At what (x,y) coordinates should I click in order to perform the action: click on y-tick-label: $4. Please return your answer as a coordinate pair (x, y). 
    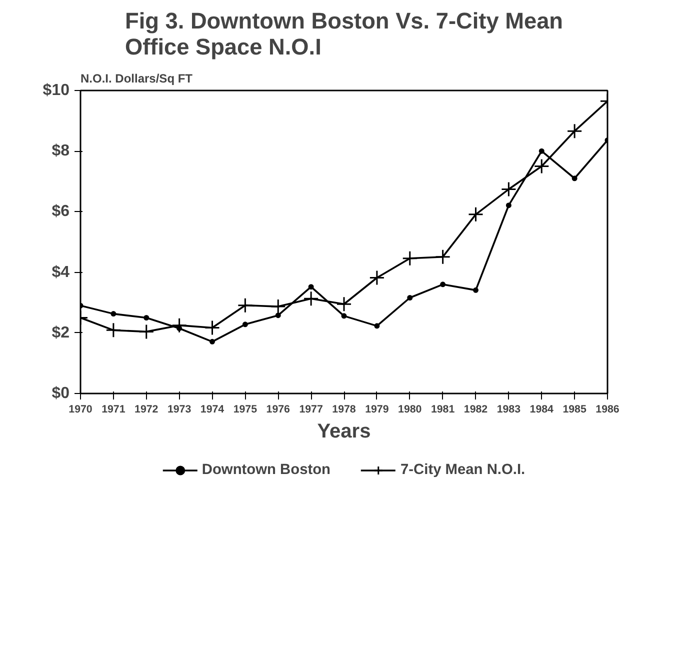
    Looking at the image, I should click on (61, 272).